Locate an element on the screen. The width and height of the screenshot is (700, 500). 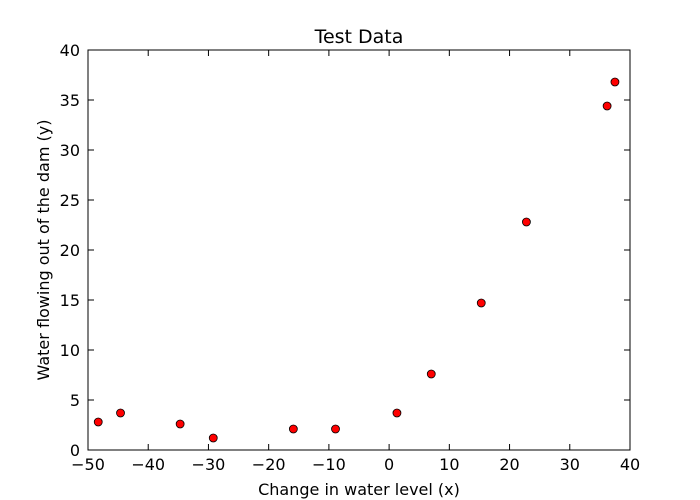
y-tick-label: 25 is located at coordinates (70, 200).